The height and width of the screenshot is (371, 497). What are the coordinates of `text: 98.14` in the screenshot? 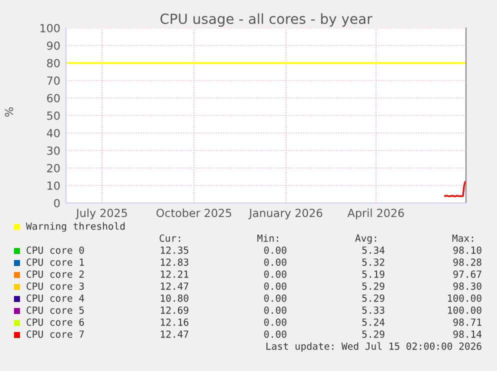 It's located at (467, 334).